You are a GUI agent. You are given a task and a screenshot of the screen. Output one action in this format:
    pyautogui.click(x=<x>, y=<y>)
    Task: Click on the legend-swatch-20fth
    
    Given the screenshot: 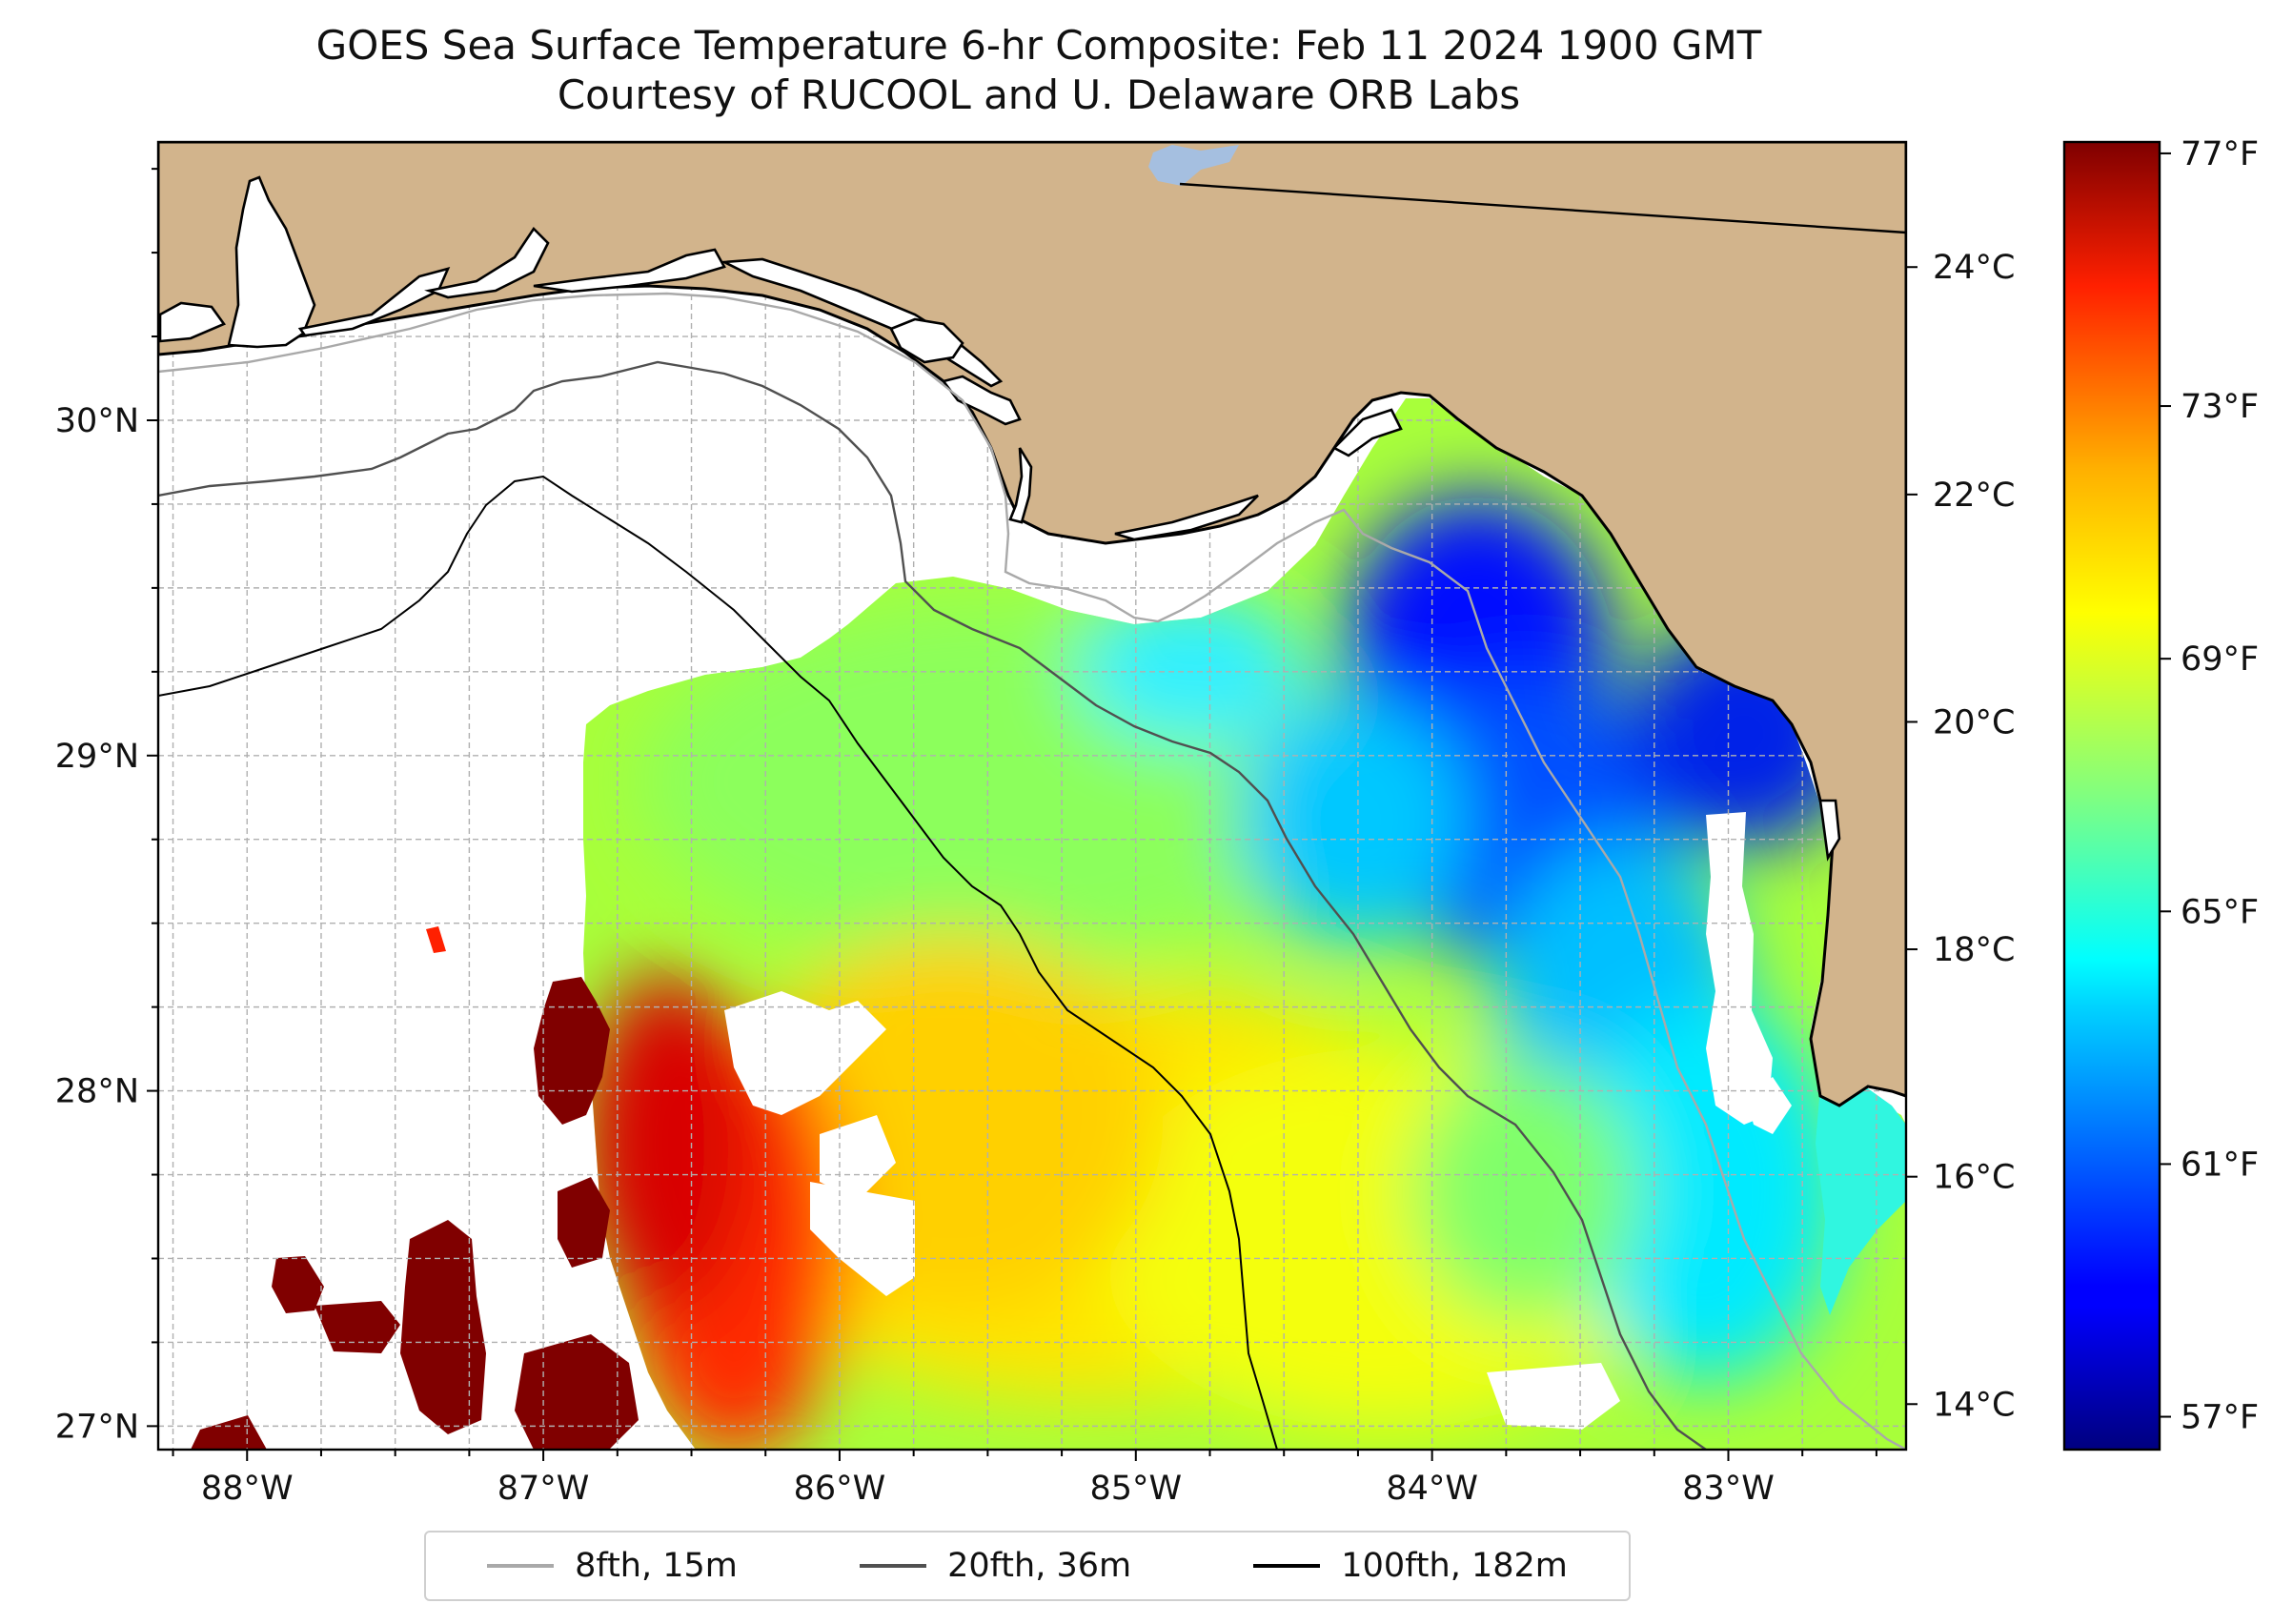 What is the action you would take?
    pyautogui.click(x=894, y=1566)
    